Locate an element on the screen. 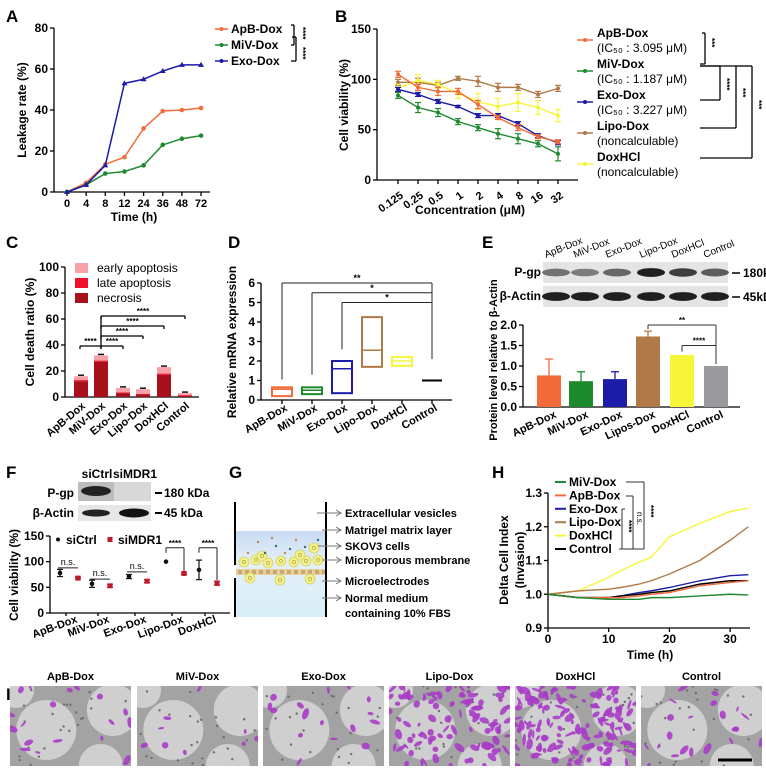 The height and width of the screenshot is (781, 766). y-tick-label: 80 is located at coordinates (53, 293).